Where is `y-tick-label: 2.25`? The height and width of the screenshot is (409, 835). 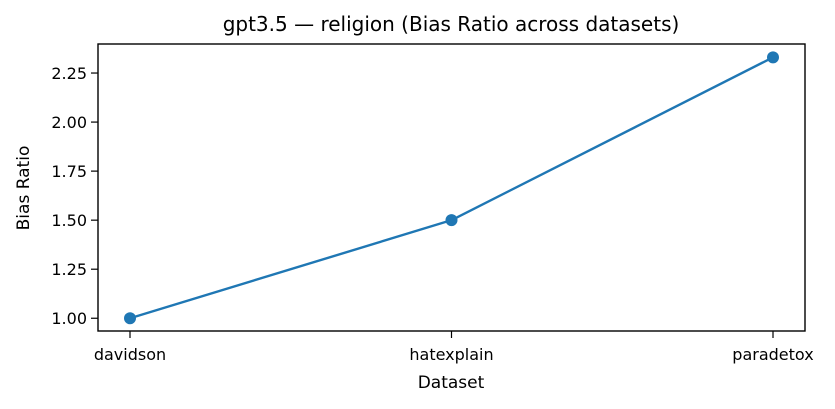 y-tick-label: 2.25 is located at coordinates (69, 73).